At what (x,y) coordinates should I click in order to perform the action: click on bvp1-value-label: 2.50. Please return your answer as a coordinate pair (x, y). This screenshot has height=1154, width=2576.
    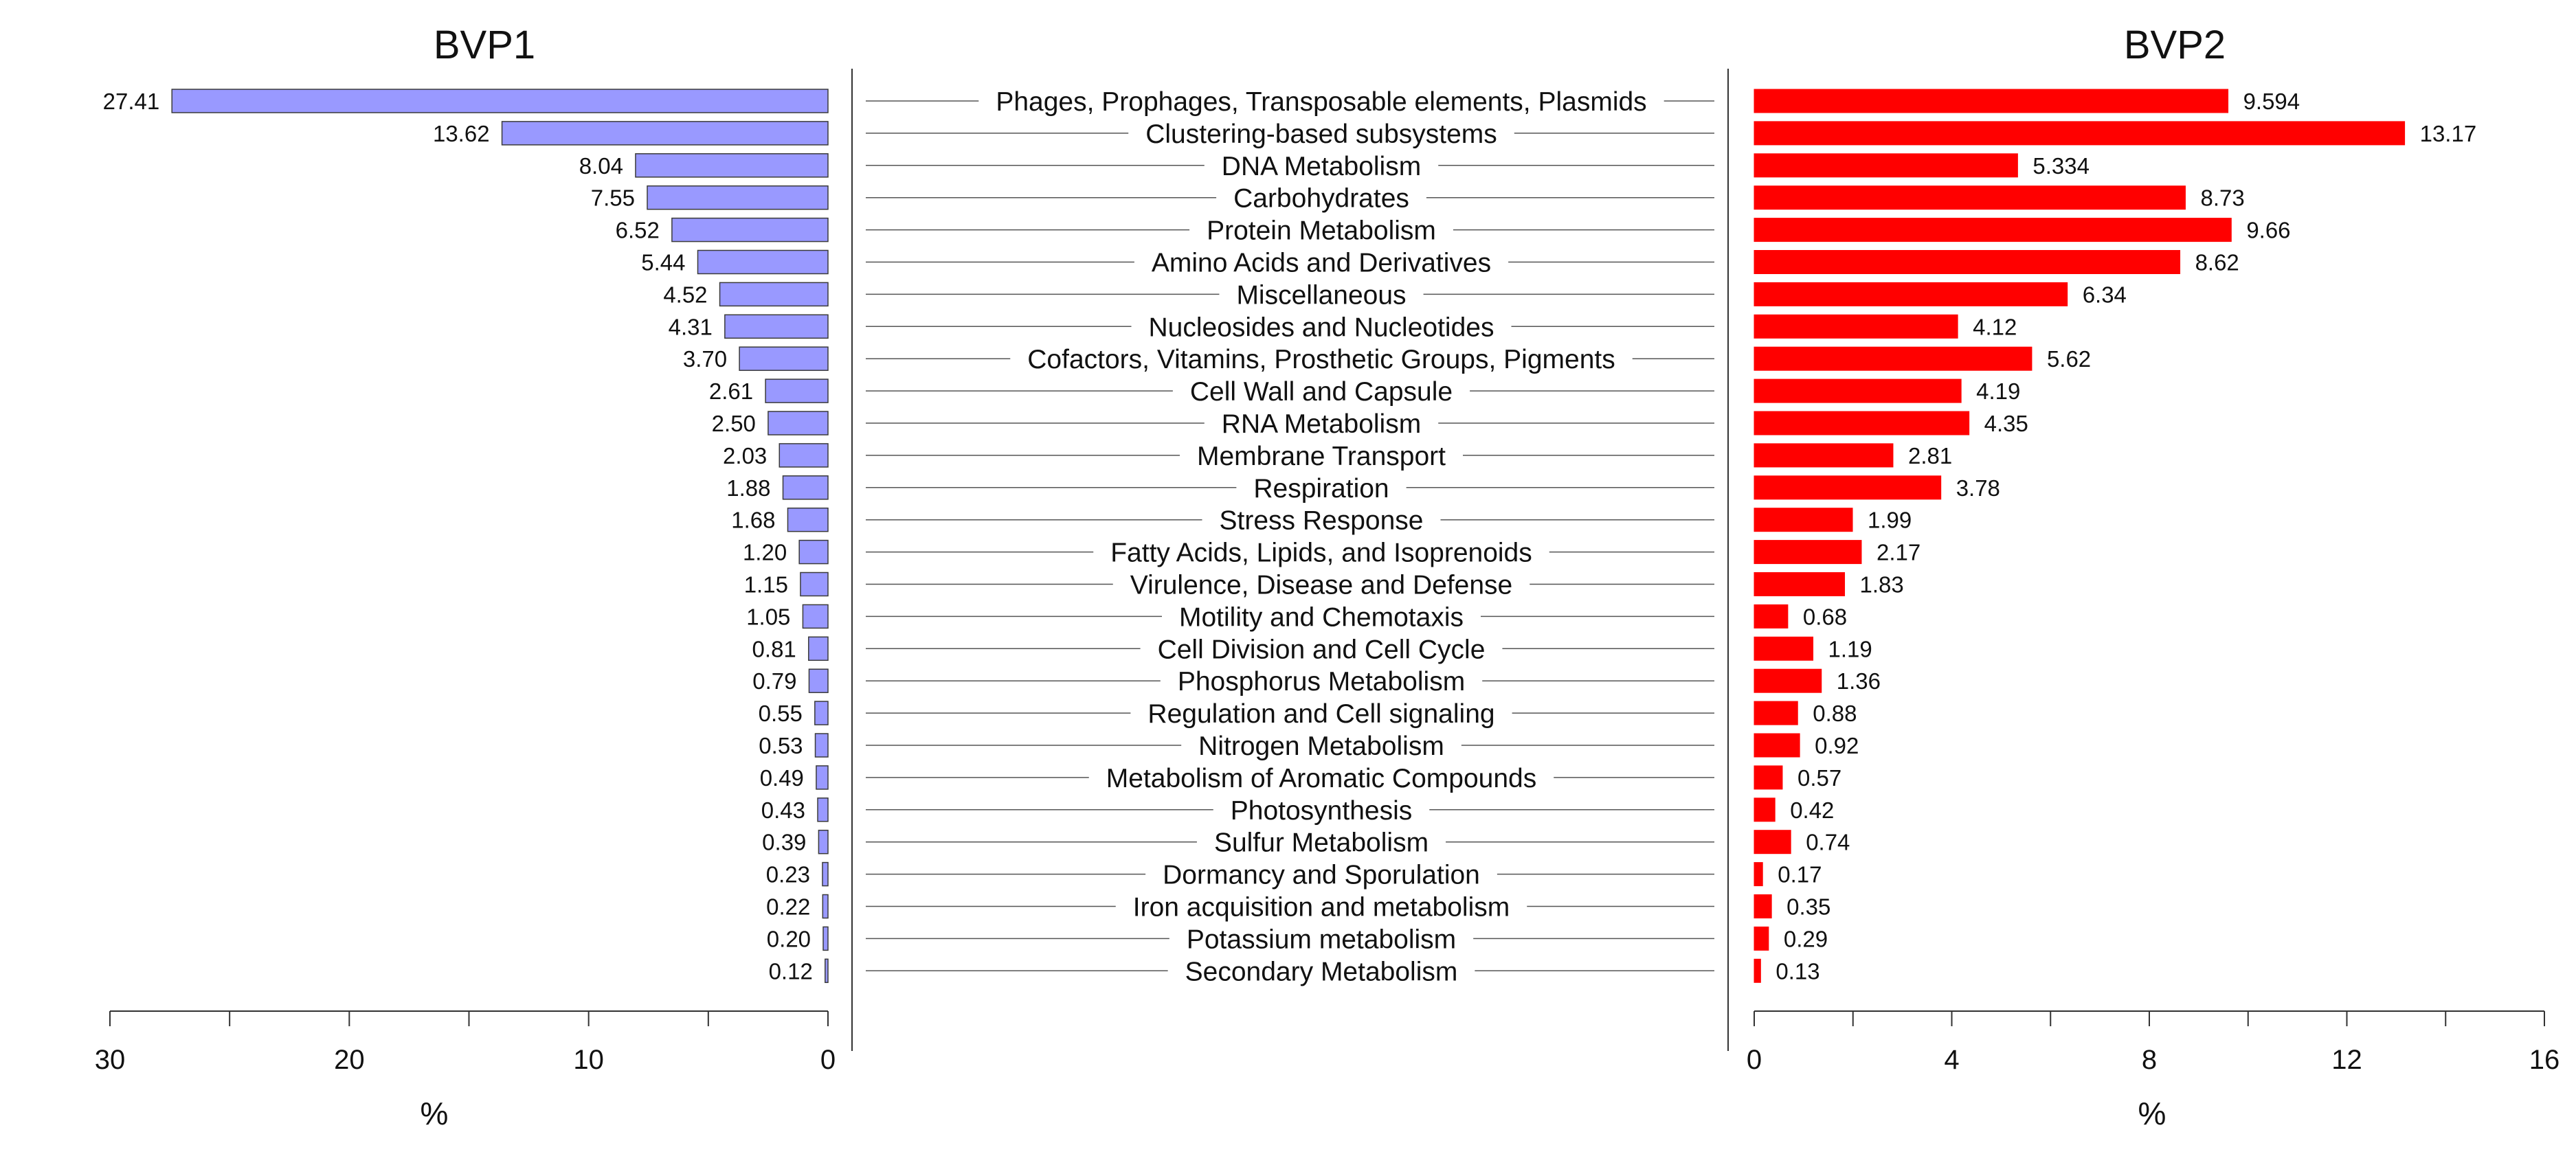
    Looking at the image, I should click on (734, 423).